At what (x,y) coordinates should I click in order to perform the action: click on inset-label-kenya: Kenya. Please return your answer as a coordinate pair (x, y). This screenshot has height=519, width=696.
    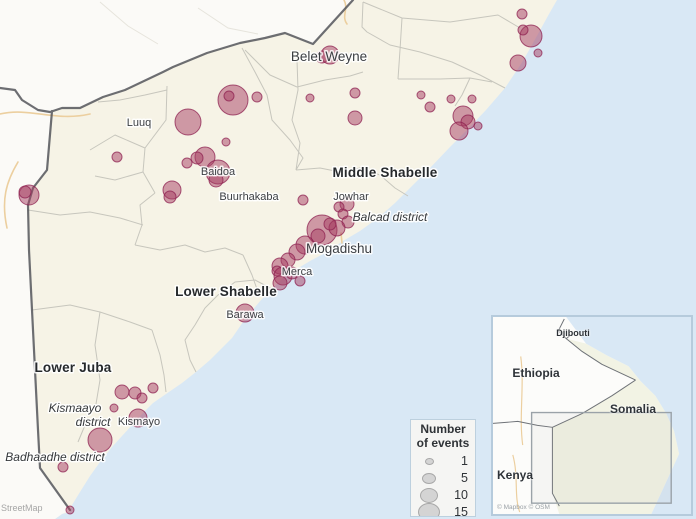
    Looking at the image, I should click on (515, 475).